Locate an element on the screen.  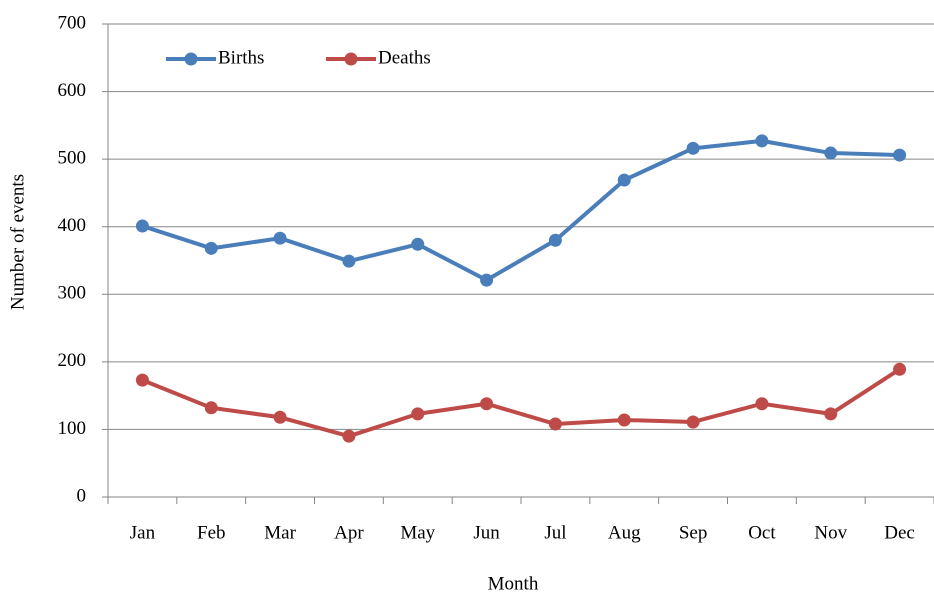
x-tick-label: Jul is located at coordinates (555, 532).